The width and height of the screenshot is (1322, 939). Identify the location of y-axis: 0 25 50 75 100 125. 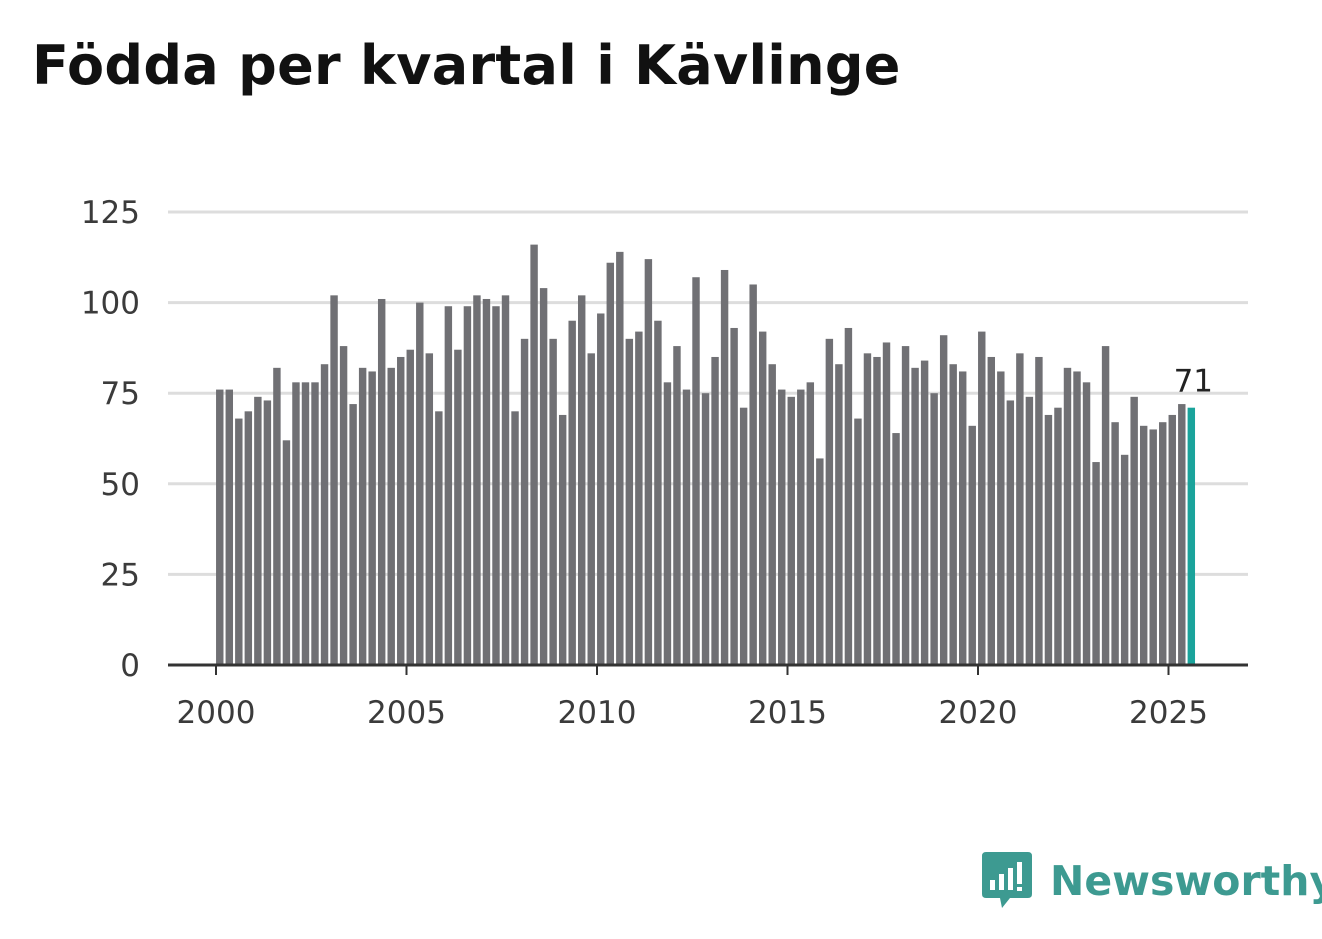
(110, 439).